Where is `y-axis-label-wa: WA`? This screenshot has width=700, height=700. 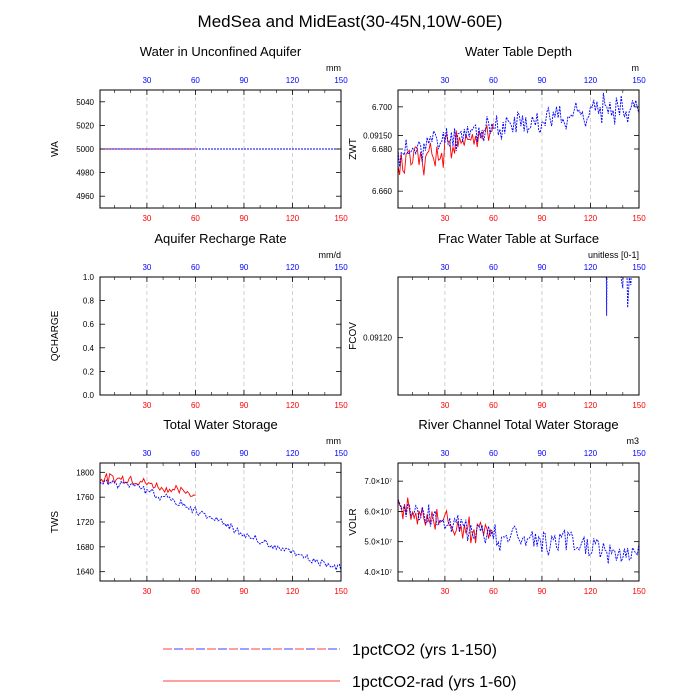
y-axis-label-wa: WA is located at coordinates (55, 149).